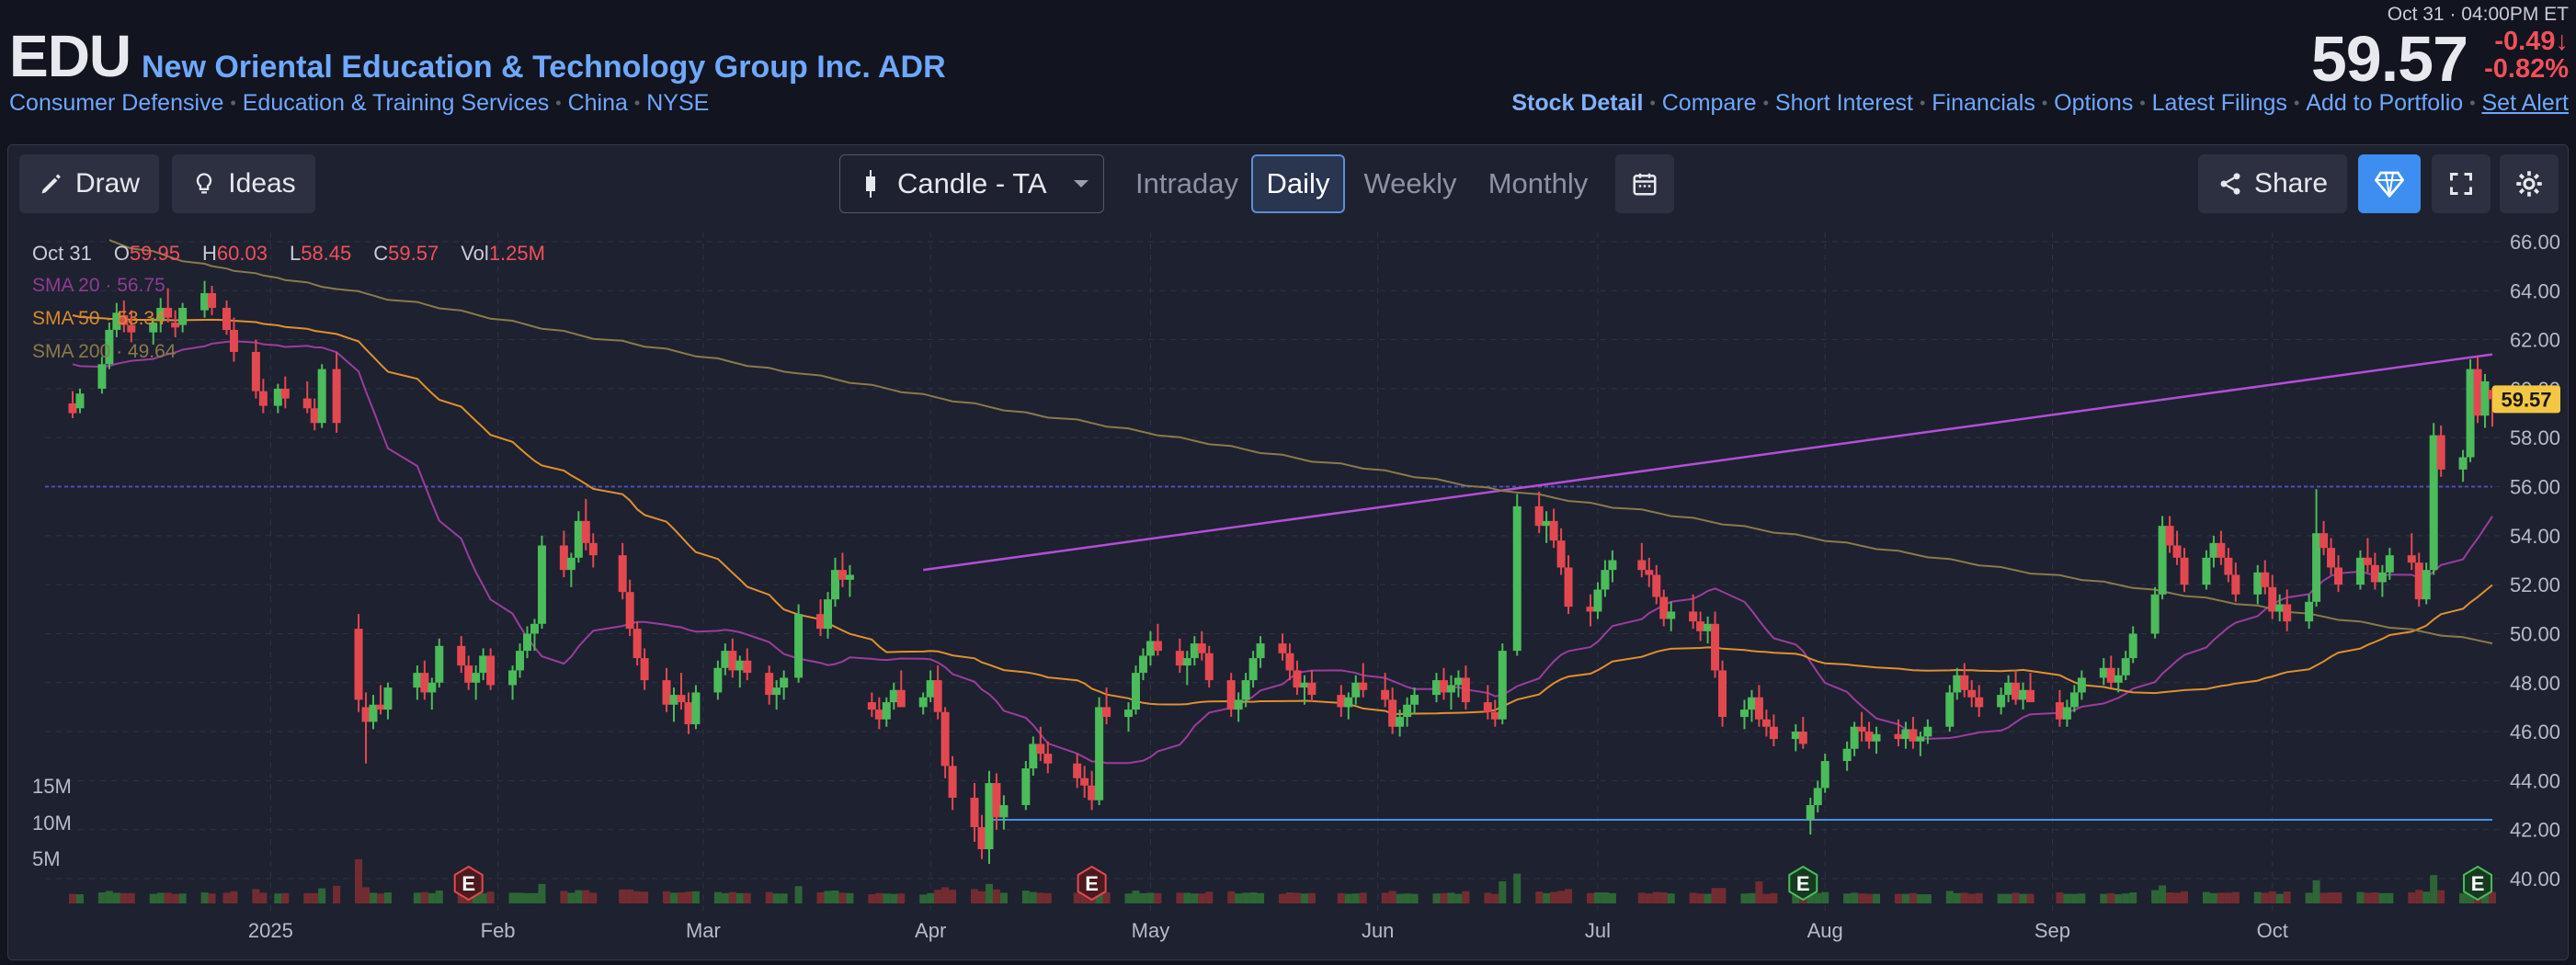 This screenshot has height=965, width=2576. I want to click on tab-intraday: Intraday, so click(1186, 183).